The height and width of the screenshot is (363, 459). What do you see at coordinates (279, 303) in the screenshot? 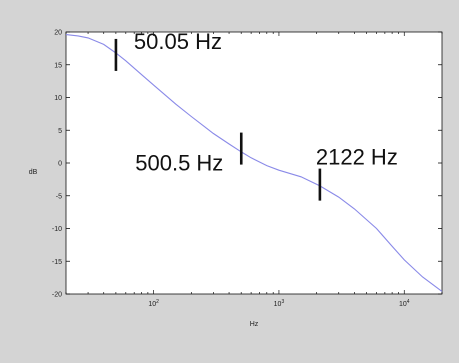
I see `x-tick-label: 10³` at bounding box center [279, 303].